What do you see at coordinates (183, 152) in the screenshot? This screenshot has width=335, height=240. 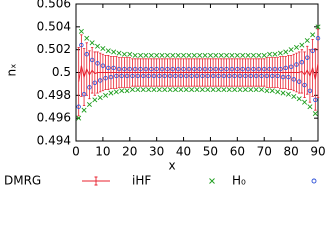 I see `x-tick-label: 40` at bounding box center [183, 152].